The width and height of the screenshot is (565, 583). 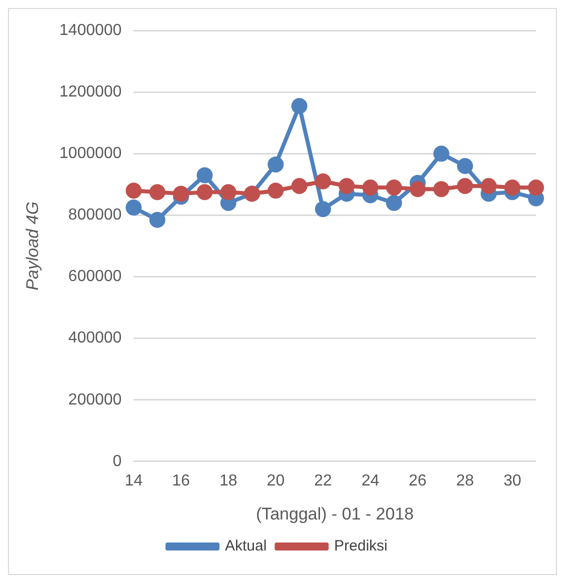 I want to click on y-tick-label: 400000, so click(x=95, y=338).